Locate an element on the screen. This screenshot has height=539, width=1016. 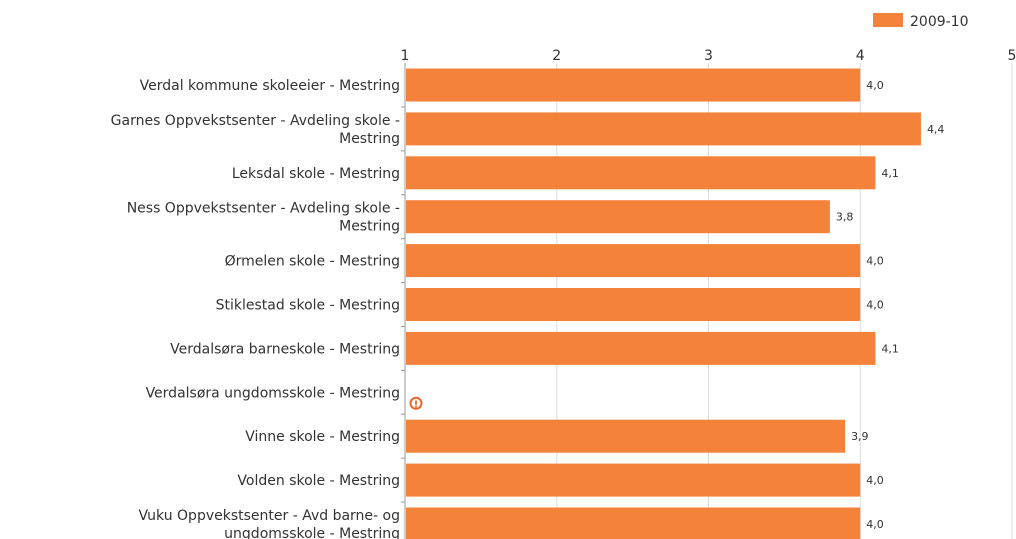
bar-value-label: 4,4 is located at coordinates (936, 129).